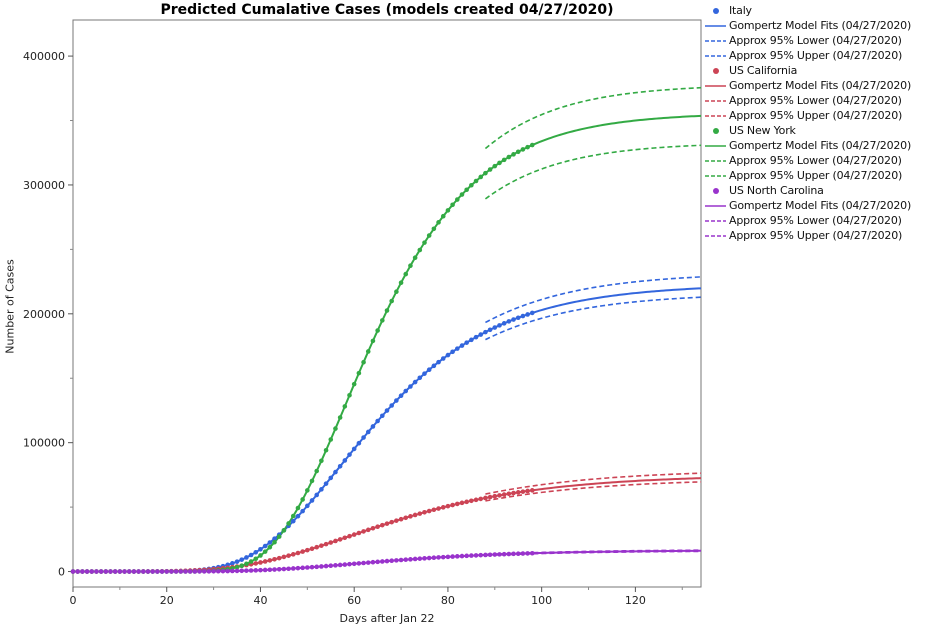 The width and height of the screenshot is (944, 635). What do you see at coordinates (820, 205) in the screenshot?
I see `legend-label: Gompertz Model Fits (04/27/2020)` at bounding box center [820, 205].